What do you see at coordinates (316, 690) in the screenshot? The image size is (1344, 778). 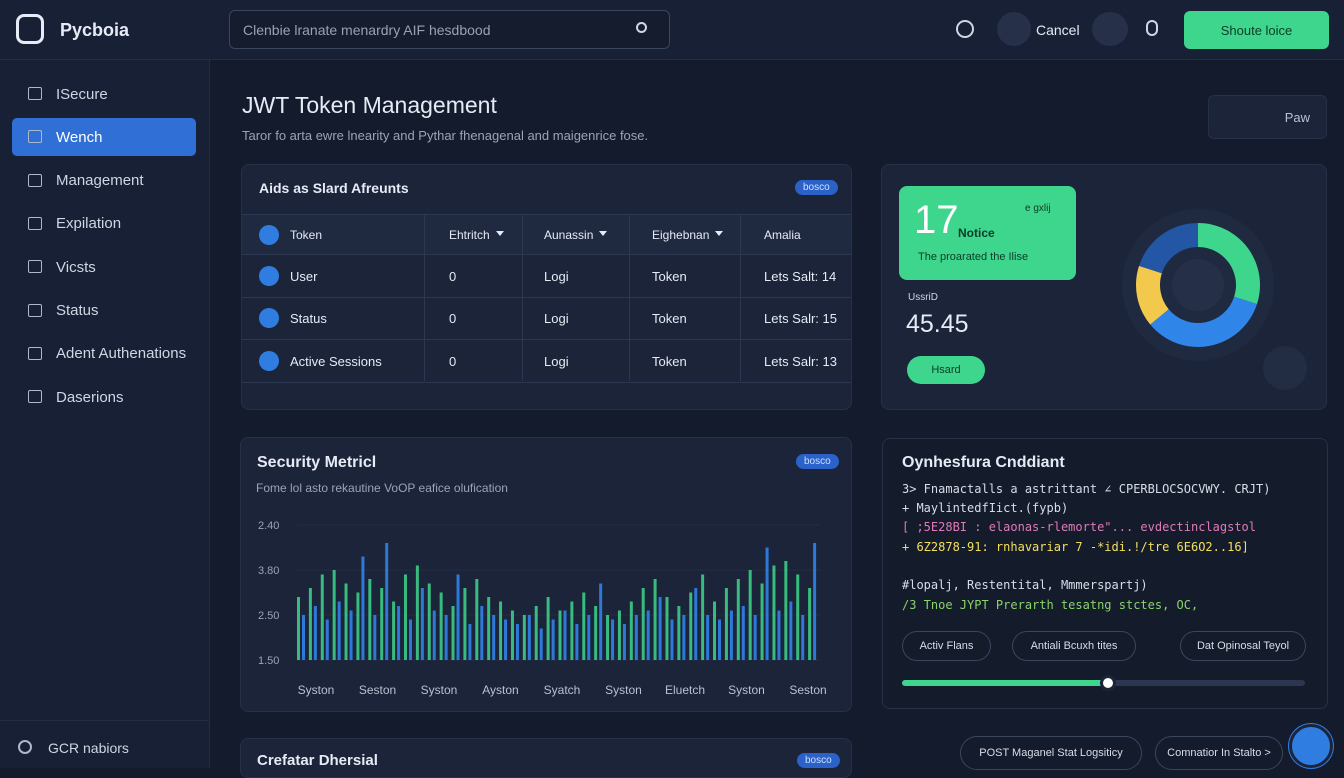 I see `x-axis-label: Syston` at bounding box center [316, 690].